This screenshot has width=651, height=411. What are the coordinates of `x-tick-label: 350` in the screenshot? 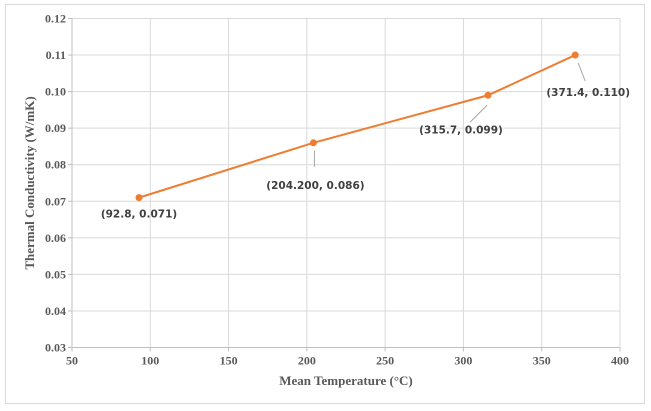 It's located at (542, 361).